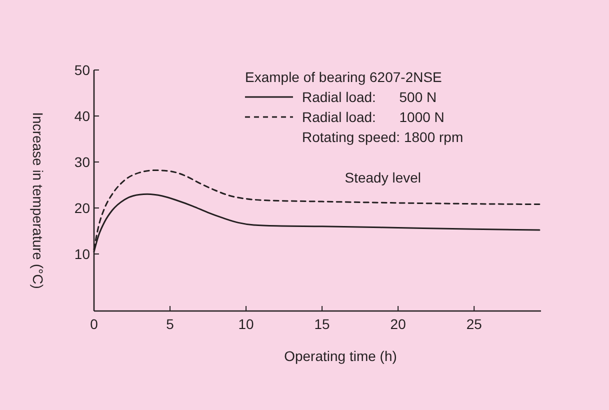 The width and height of the screenshot is (609, 410). What do you see at coordinates (82, 208) in the screenshot?
I see `y-tick-label: 20` at bounding box center [82, 208].